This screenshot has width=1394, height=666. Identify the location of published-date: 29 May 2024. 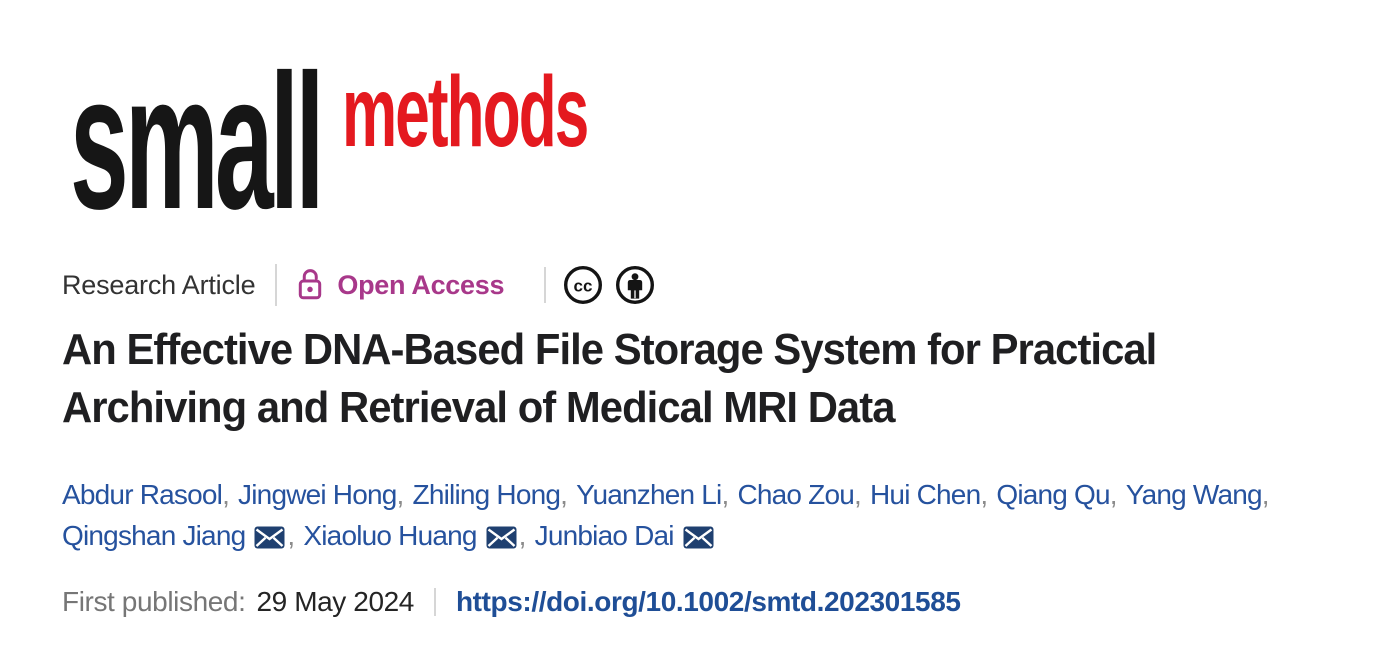
(335, 601).